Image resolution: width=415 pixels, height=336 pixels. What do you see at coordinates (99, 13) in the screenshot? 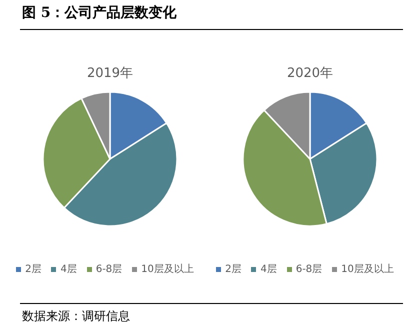
I see `caption: 图 5：公司产品层数变化` at bounding box center [99, 13].